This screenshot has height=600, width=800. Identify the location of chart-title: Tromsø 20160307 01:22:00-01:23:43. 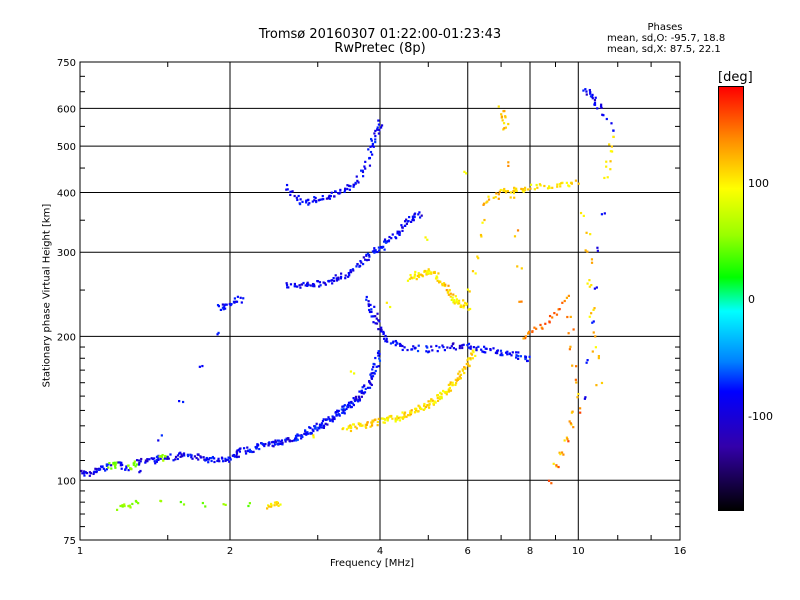
(380, 34).